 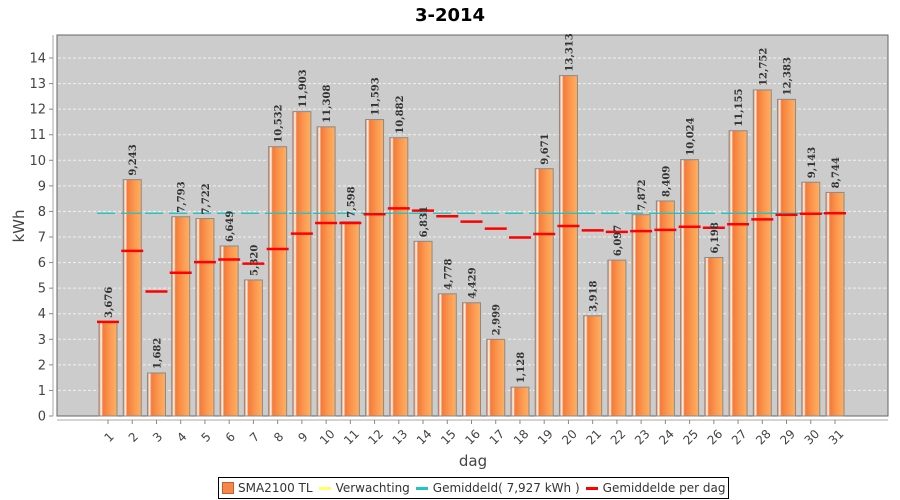 I want to click on value-label-day-21: 3,918, so click(x=594, y=295).